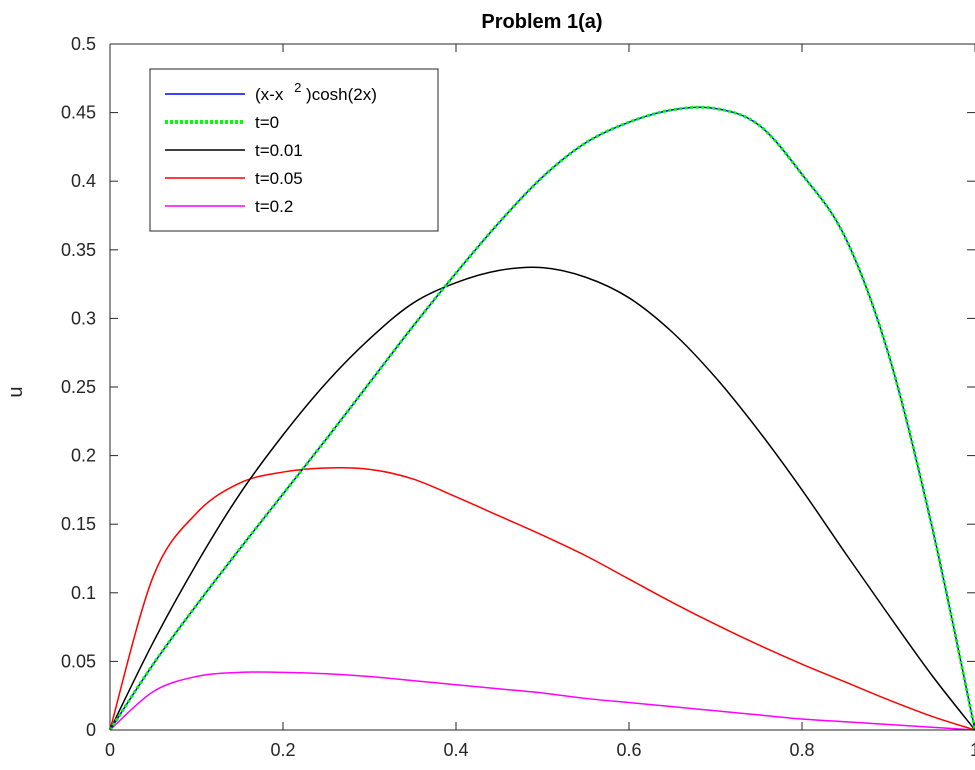  Describe the element at coordinates (16, 391) in the screenshot. I see `y-axis-label: u` at that location.